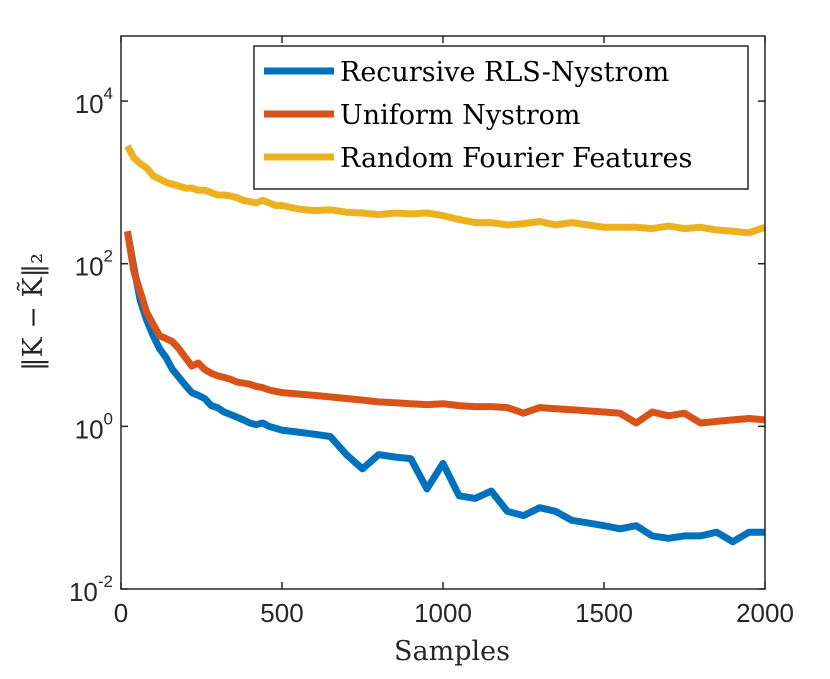 The width and height of the screenshot is (830, 679). Describe the element at coordinates (443, 613) in the screenshot. I see `x-tick-label: 1000` at that location.